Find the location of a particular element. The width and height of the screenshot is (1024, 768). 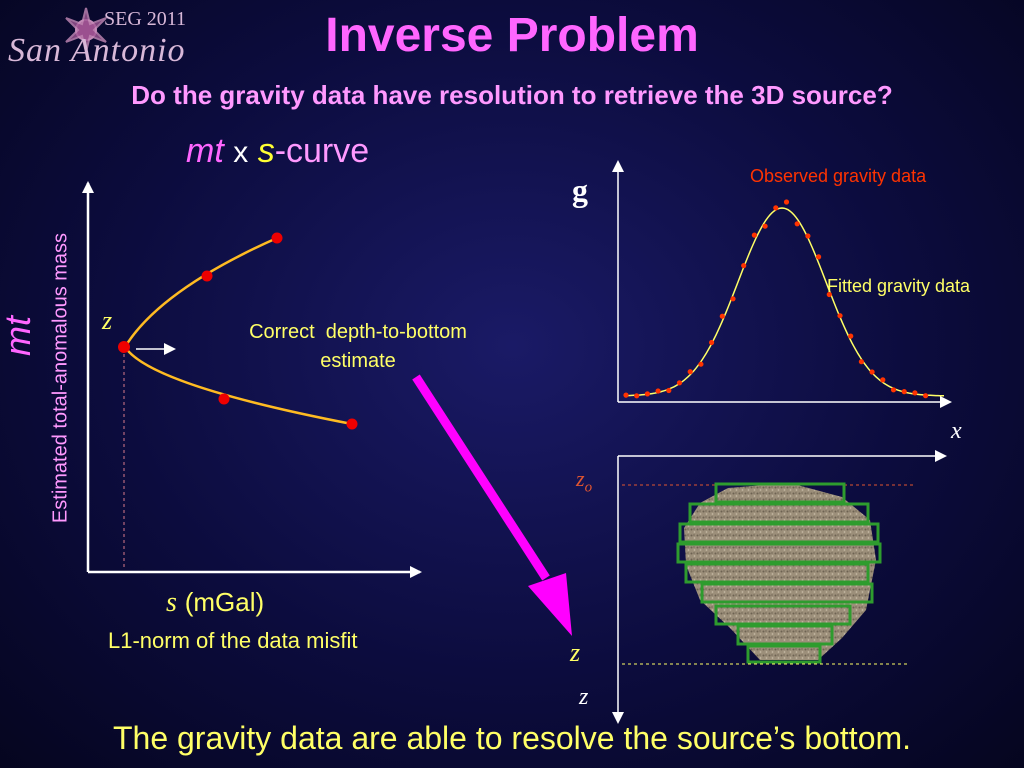

prism-stack is located at coordinates (779, 573).